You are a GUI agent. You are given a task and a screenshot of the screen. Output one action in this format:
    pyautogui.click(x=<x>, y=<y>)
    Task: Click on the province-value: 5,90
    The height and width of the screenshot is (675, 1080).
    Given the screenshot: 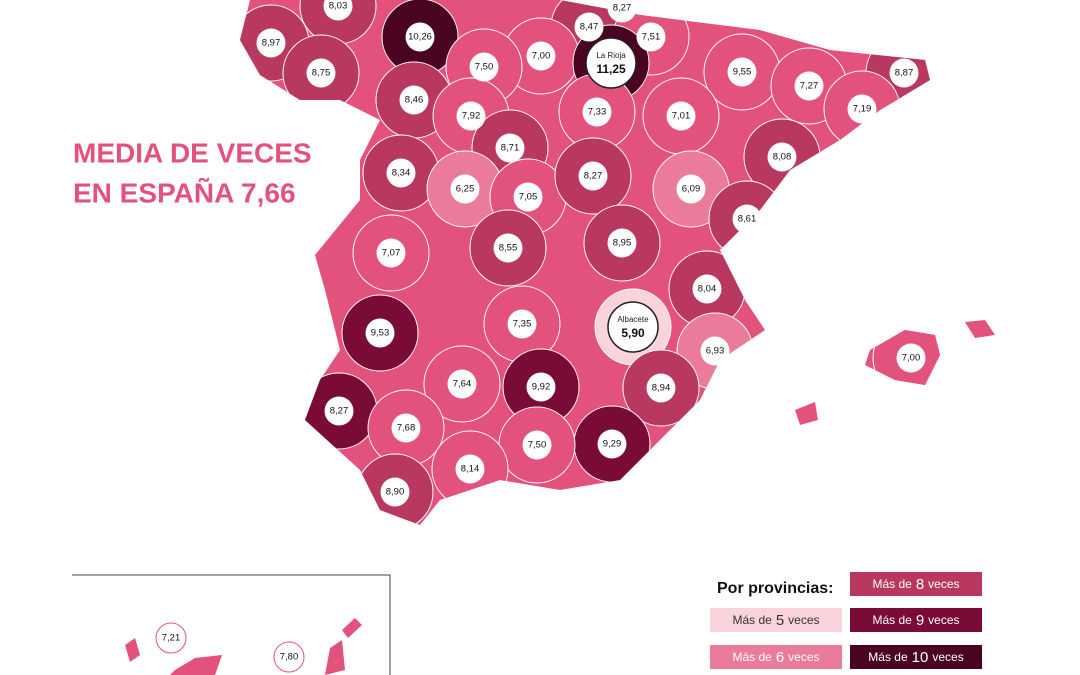 What is the action you would take?
    pyautogui.click(x=633, y=333)
    